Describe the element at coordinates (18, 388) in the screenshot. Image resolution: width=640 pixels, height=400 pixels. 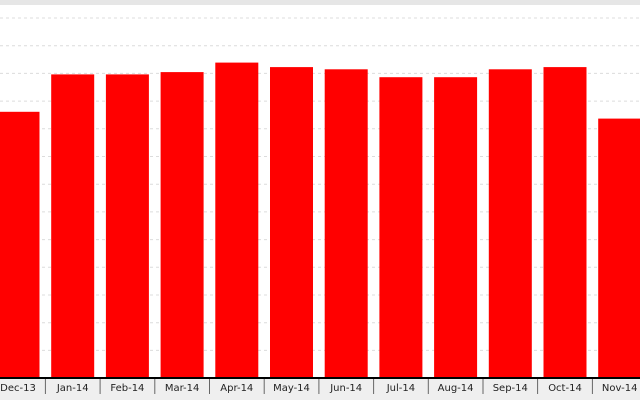
I see `x-tick-label: Dec-13` at that location.